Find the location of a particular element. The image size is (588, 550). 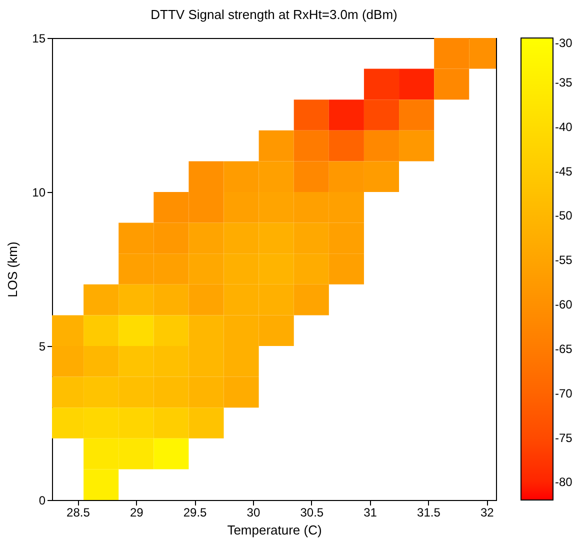

color-bar-label: -45 is located at coordinates (564, 171).